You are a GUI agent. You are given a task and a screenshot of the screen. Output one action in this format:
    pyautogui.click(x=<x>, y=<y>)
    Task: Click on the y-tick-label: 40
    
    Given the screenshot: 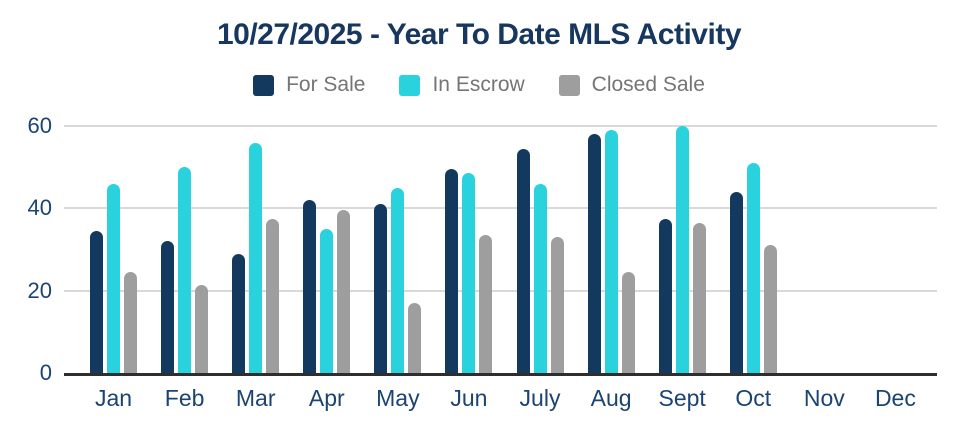 What is the action you would take?
    pyautogui.click(x=39, y=208)
    